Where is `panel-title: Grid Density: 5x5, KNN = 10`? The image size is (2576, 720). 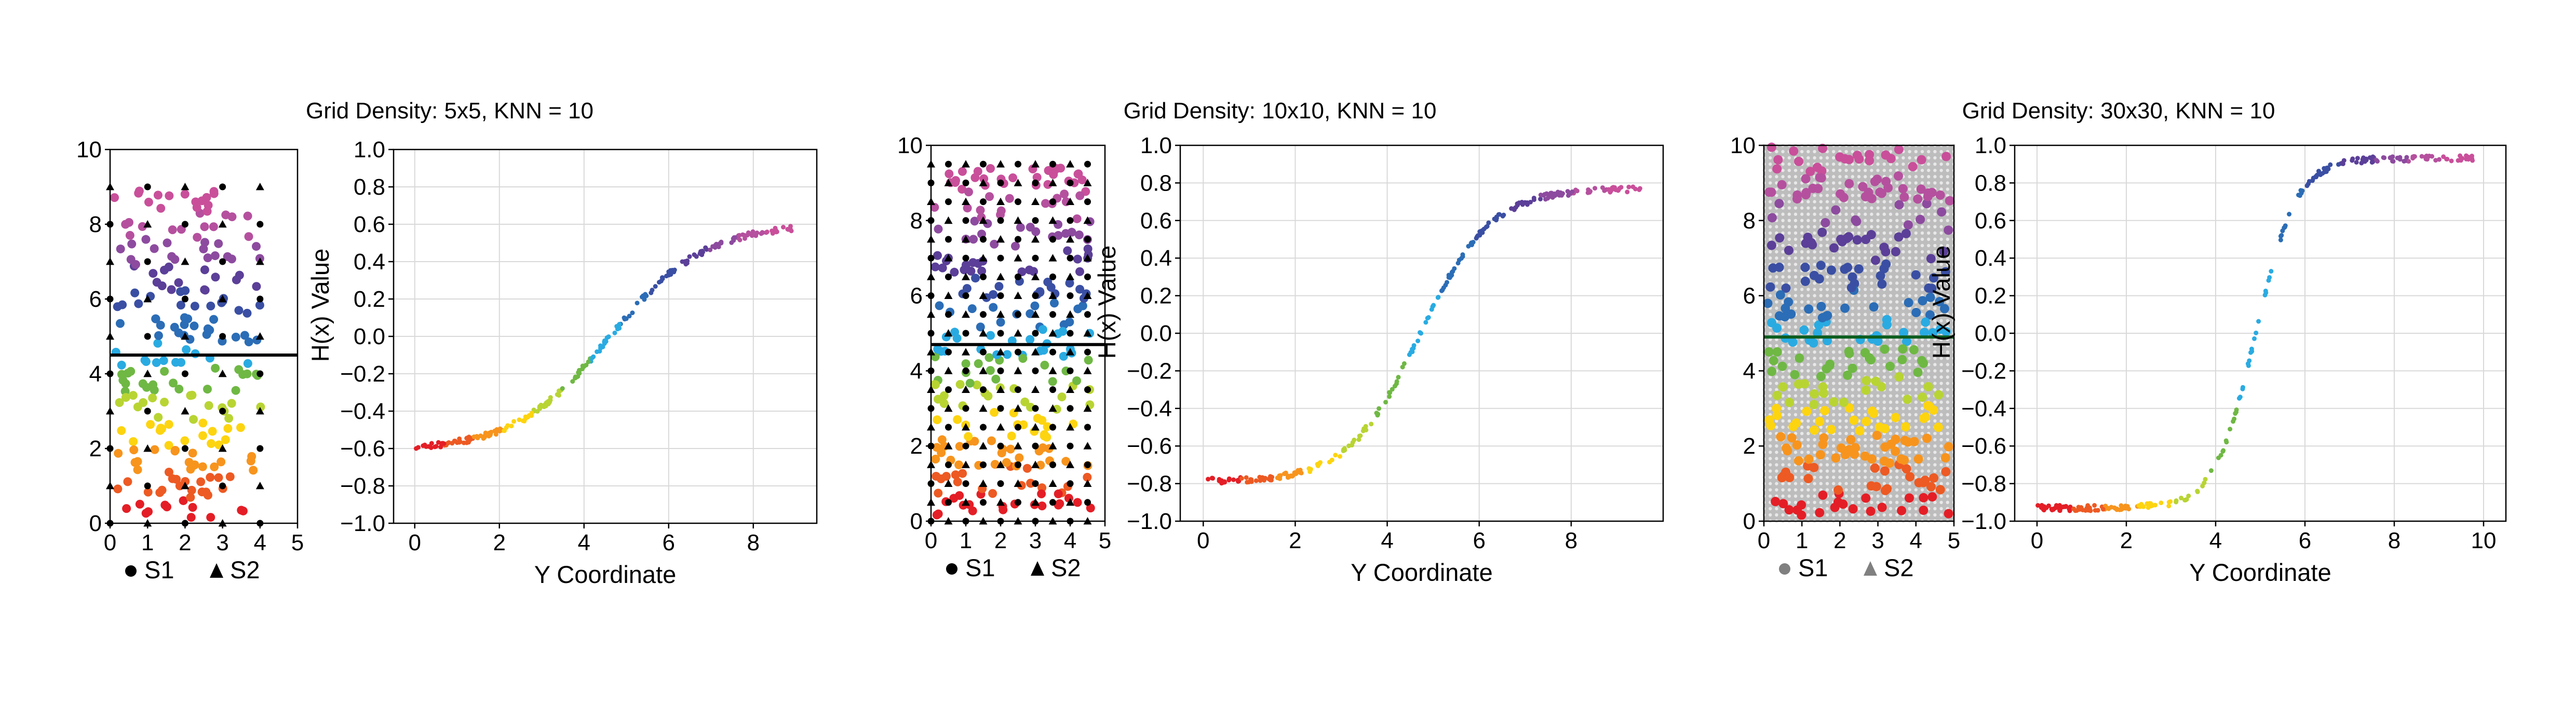
panel-title: Grid Density: 5x5, KNN = 10 is located at coordinates (450, 111).